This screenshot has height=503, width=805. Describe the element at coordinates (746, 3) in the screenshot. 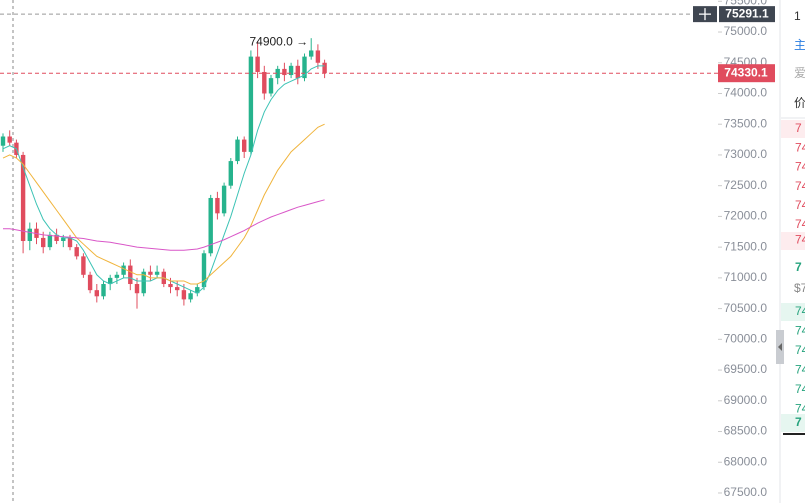

I see `y-tick-label: 75500.0` at that location.